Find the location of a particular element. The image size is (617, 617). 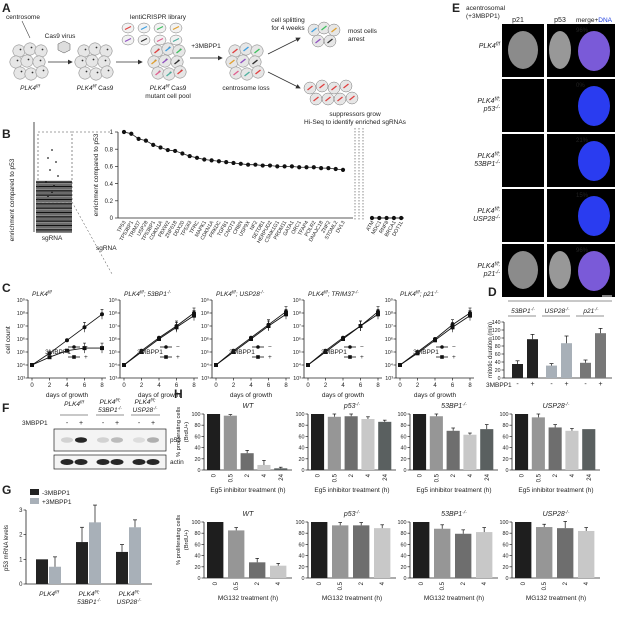

lane-sign: + is located at coordinates (81, 423).